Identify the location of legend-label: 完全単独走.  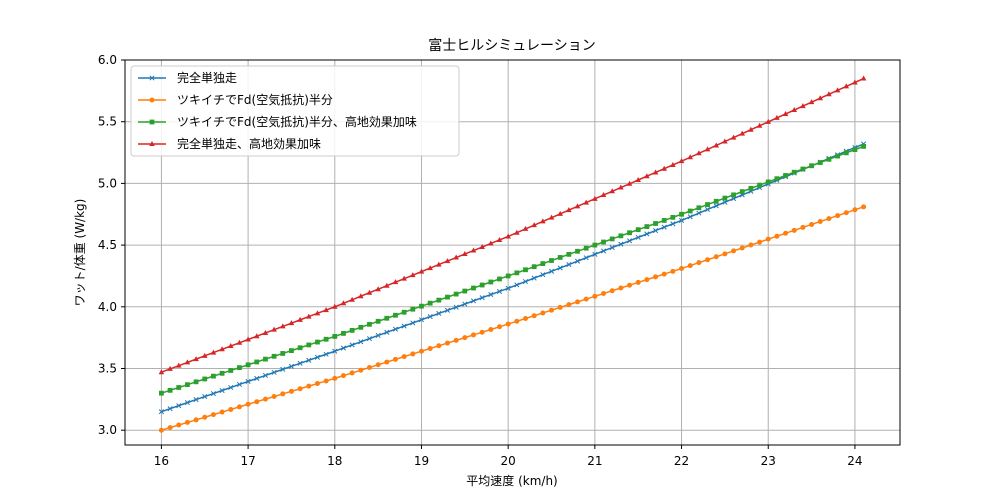
(207, 77).